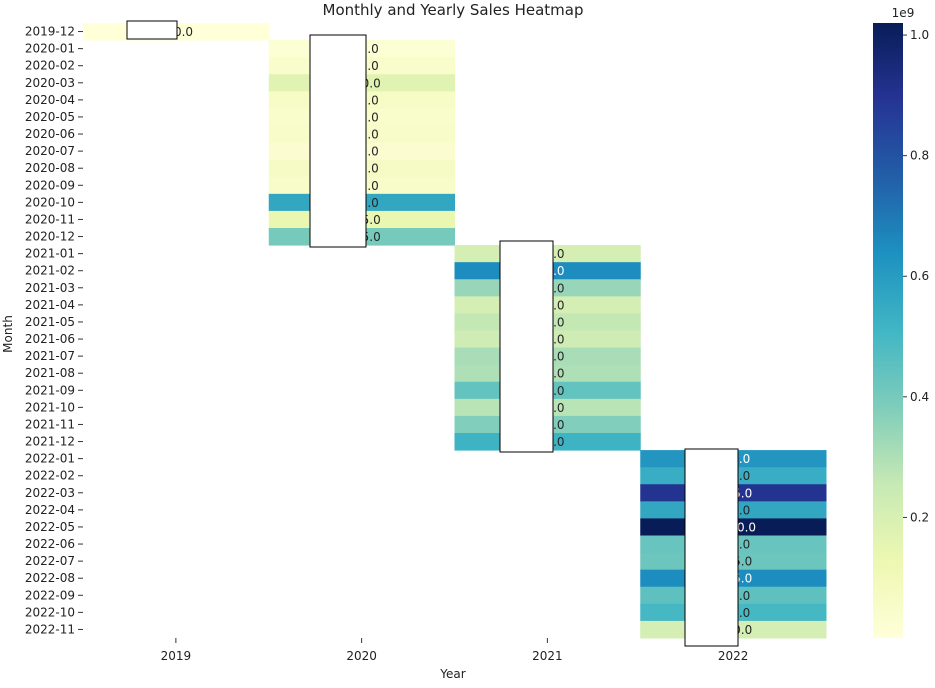  What do you see at coordinates (50, 442) in the screenshot?
I see `y-tick-label: 2021-12` at bounding box center [50, 442].